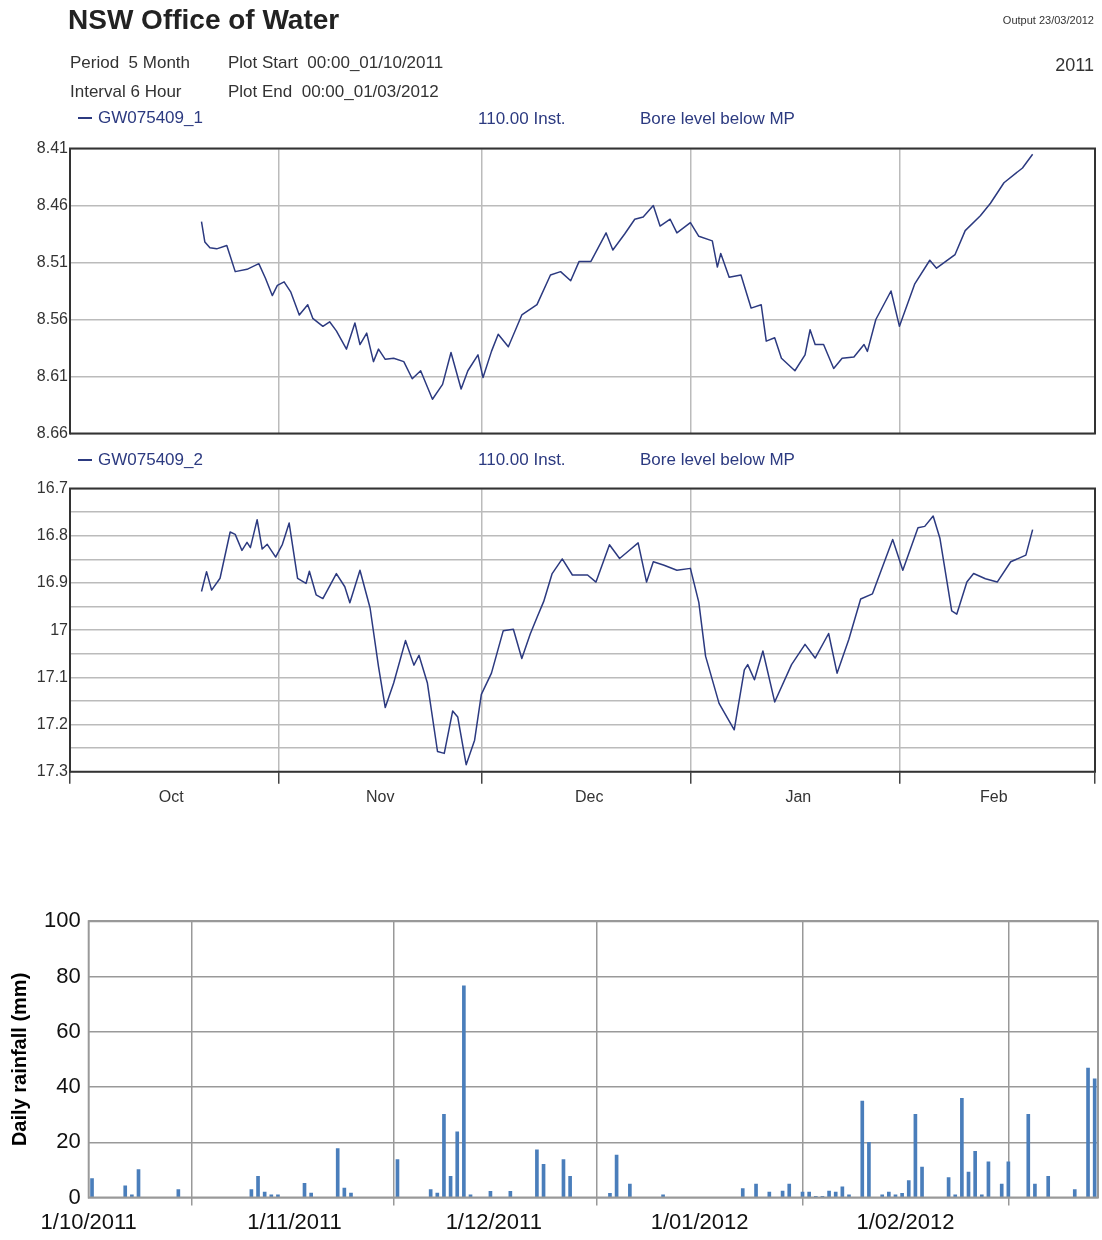 This screenshot has width=1102, height=1240. What do you see at coordinates (52, 261) in the screenshot?
I see `y-tick-label: 8.51` at bounding box center [52, 261].